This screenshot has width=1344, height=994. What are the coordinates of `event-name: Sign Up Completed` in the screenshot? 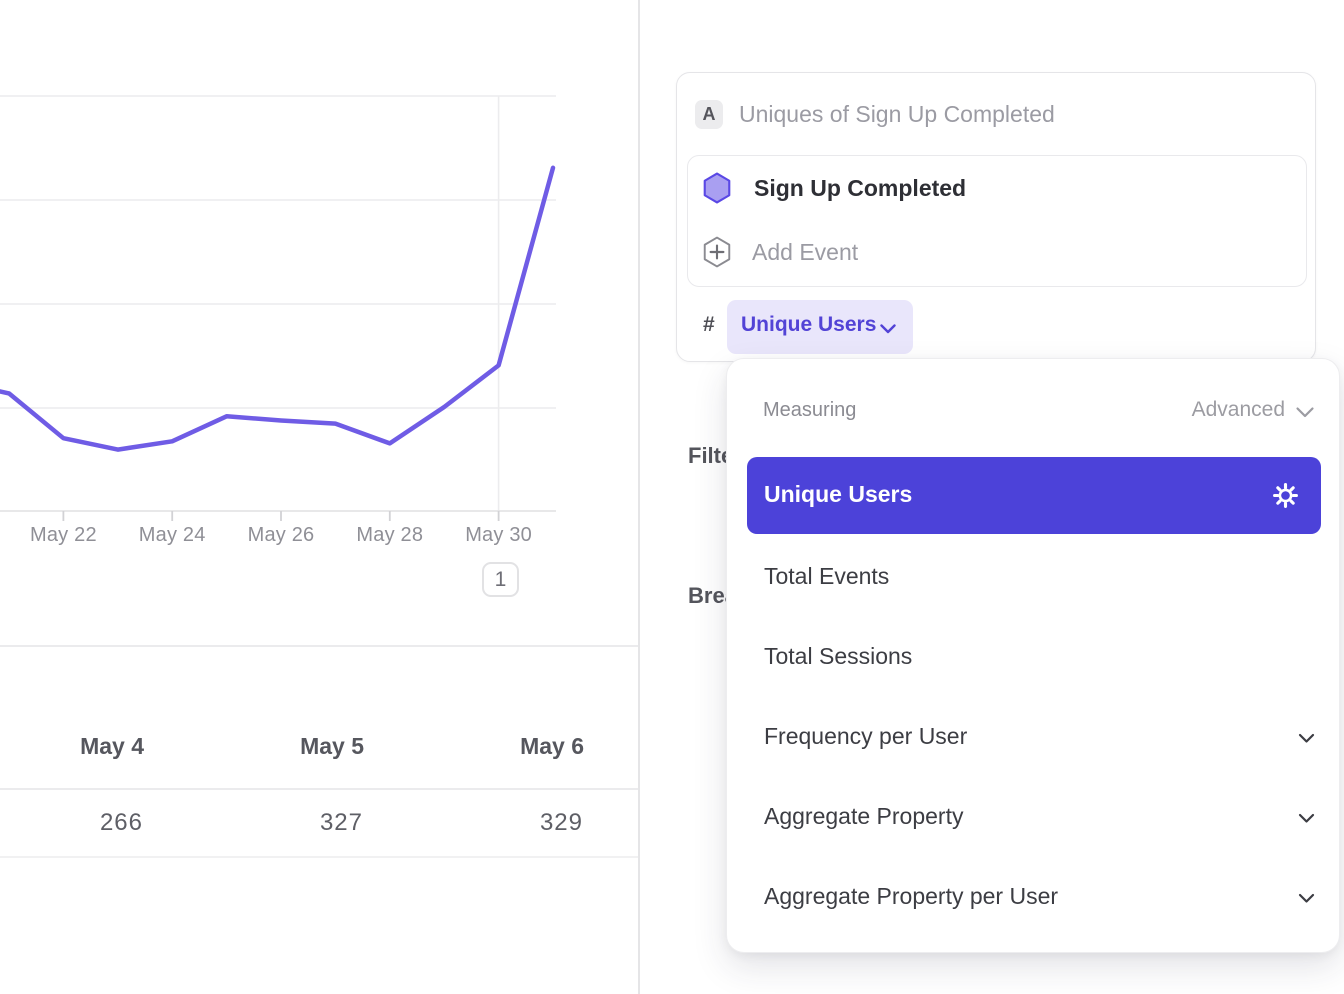 It's located at (860, 188).